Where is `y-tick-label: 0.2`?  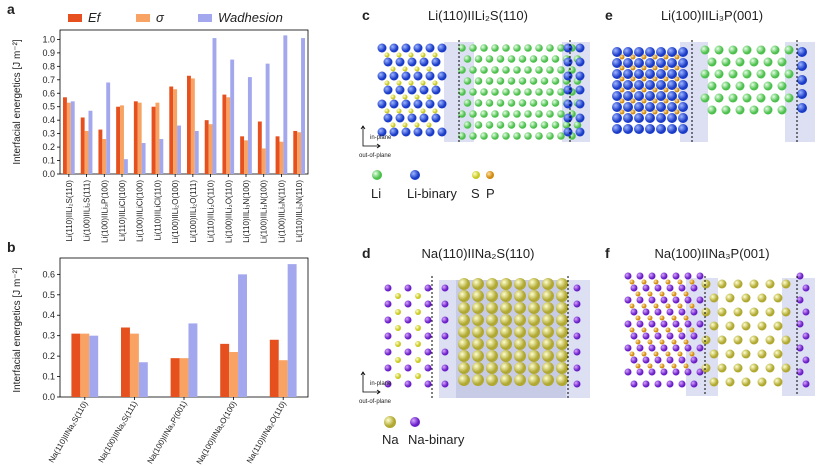 y-tick-label: 0.2 is located at coordinates (48, 147).